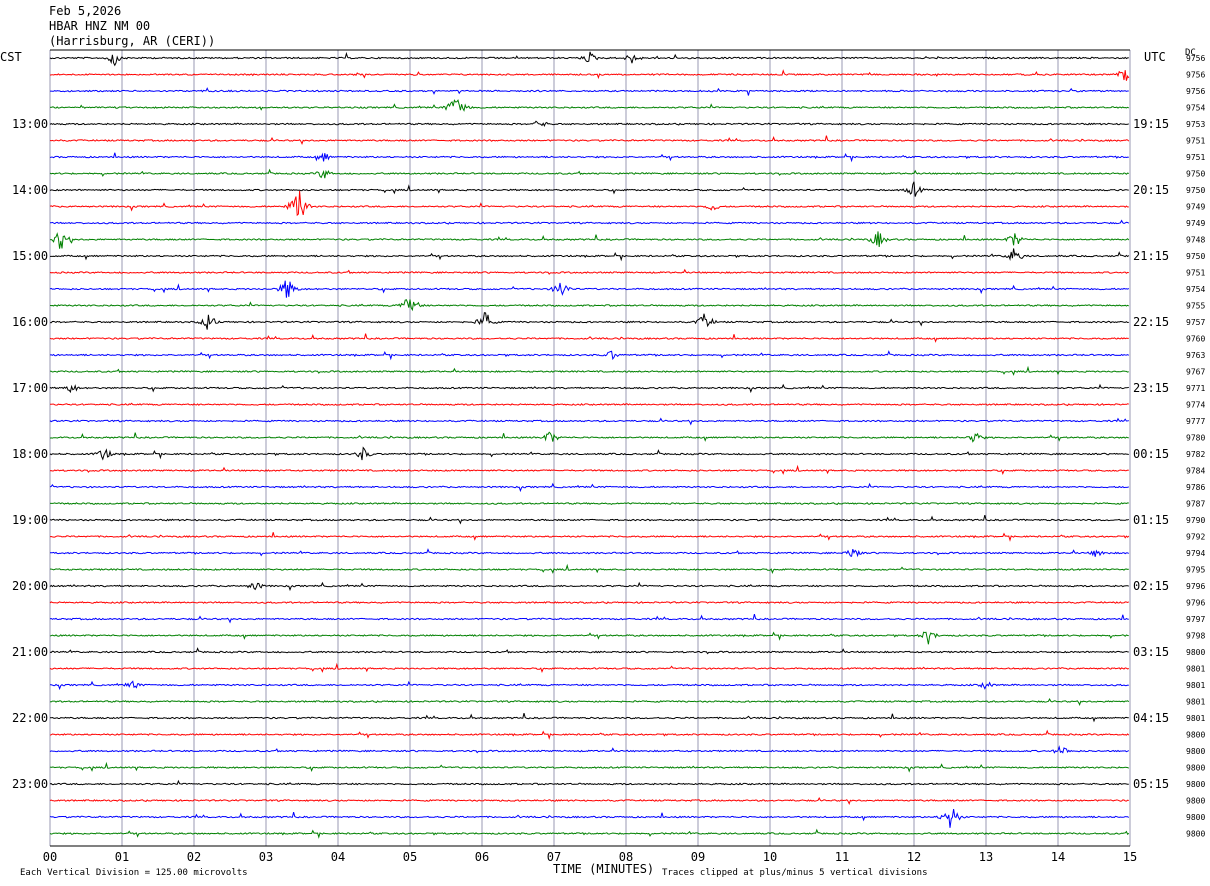  I want to click on dc-offset-19: 9767, so click(1195, 372).